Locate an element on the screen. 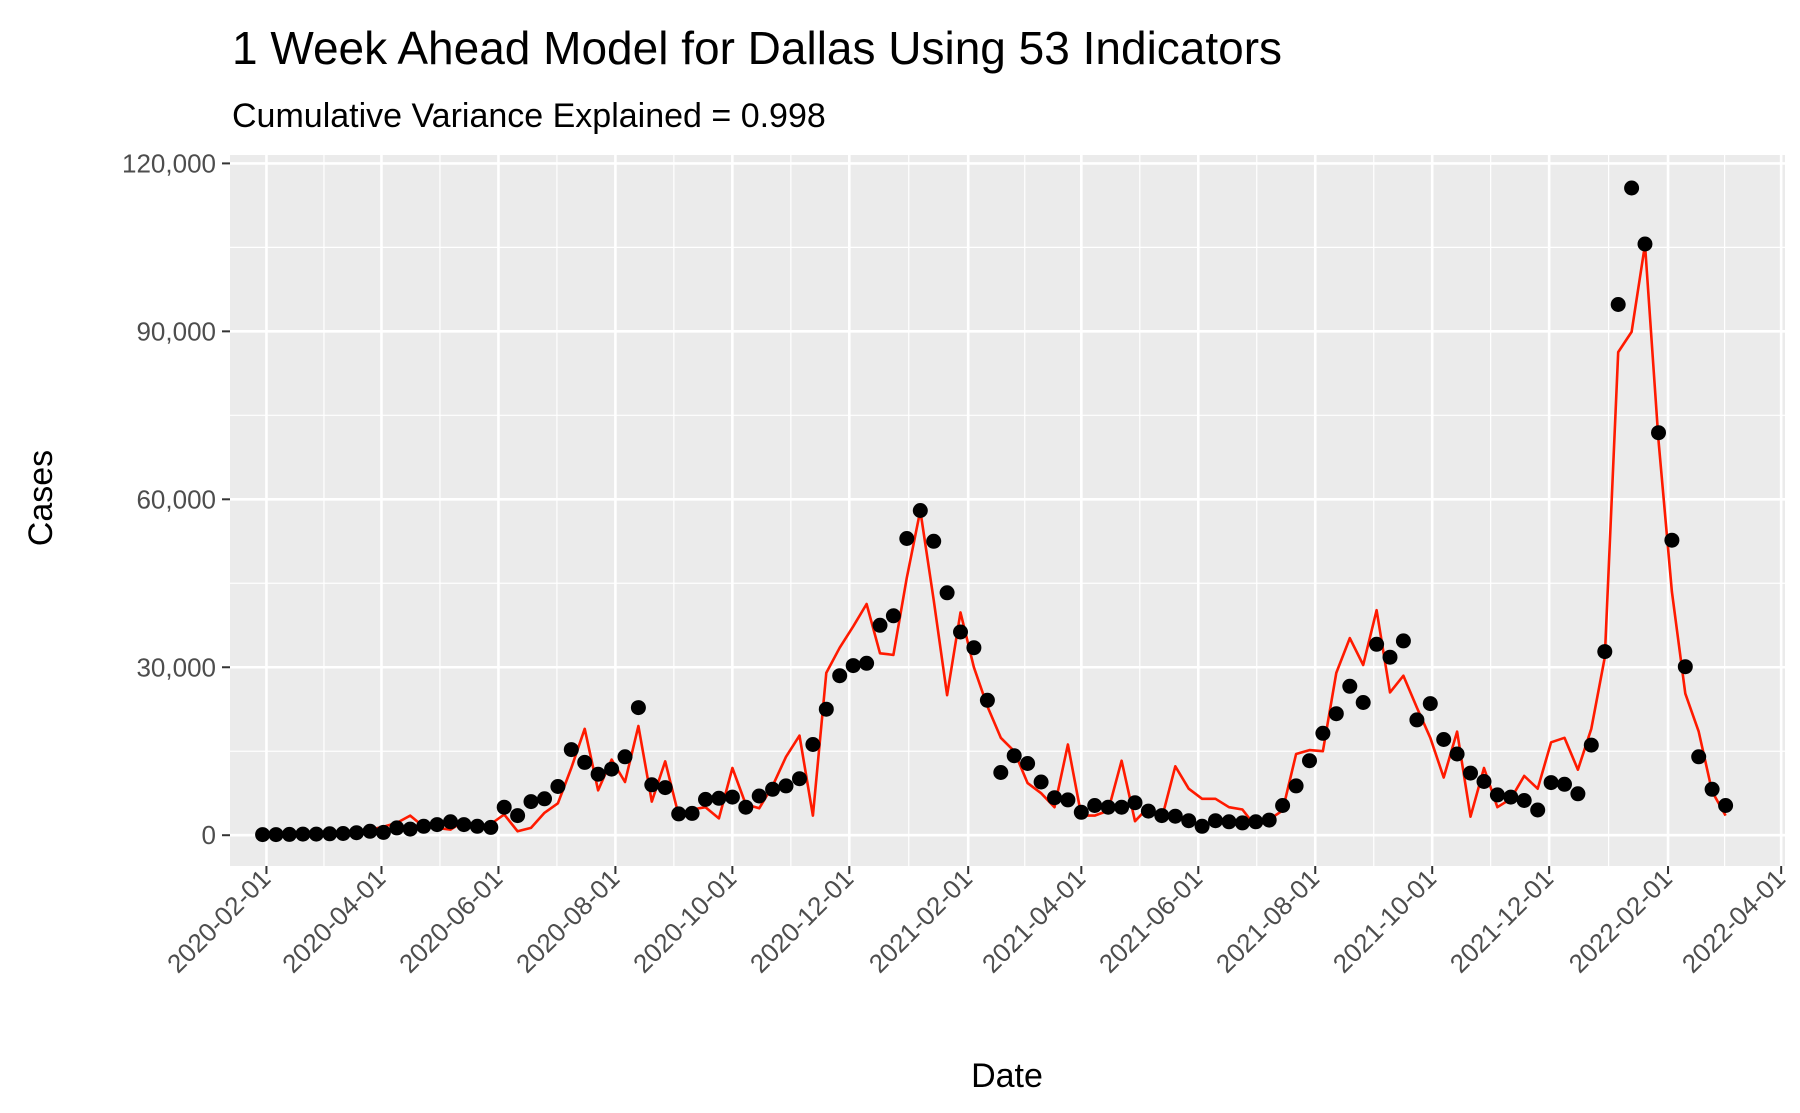  y-tick-label: 120,000 is located at coordinates (169, 163).